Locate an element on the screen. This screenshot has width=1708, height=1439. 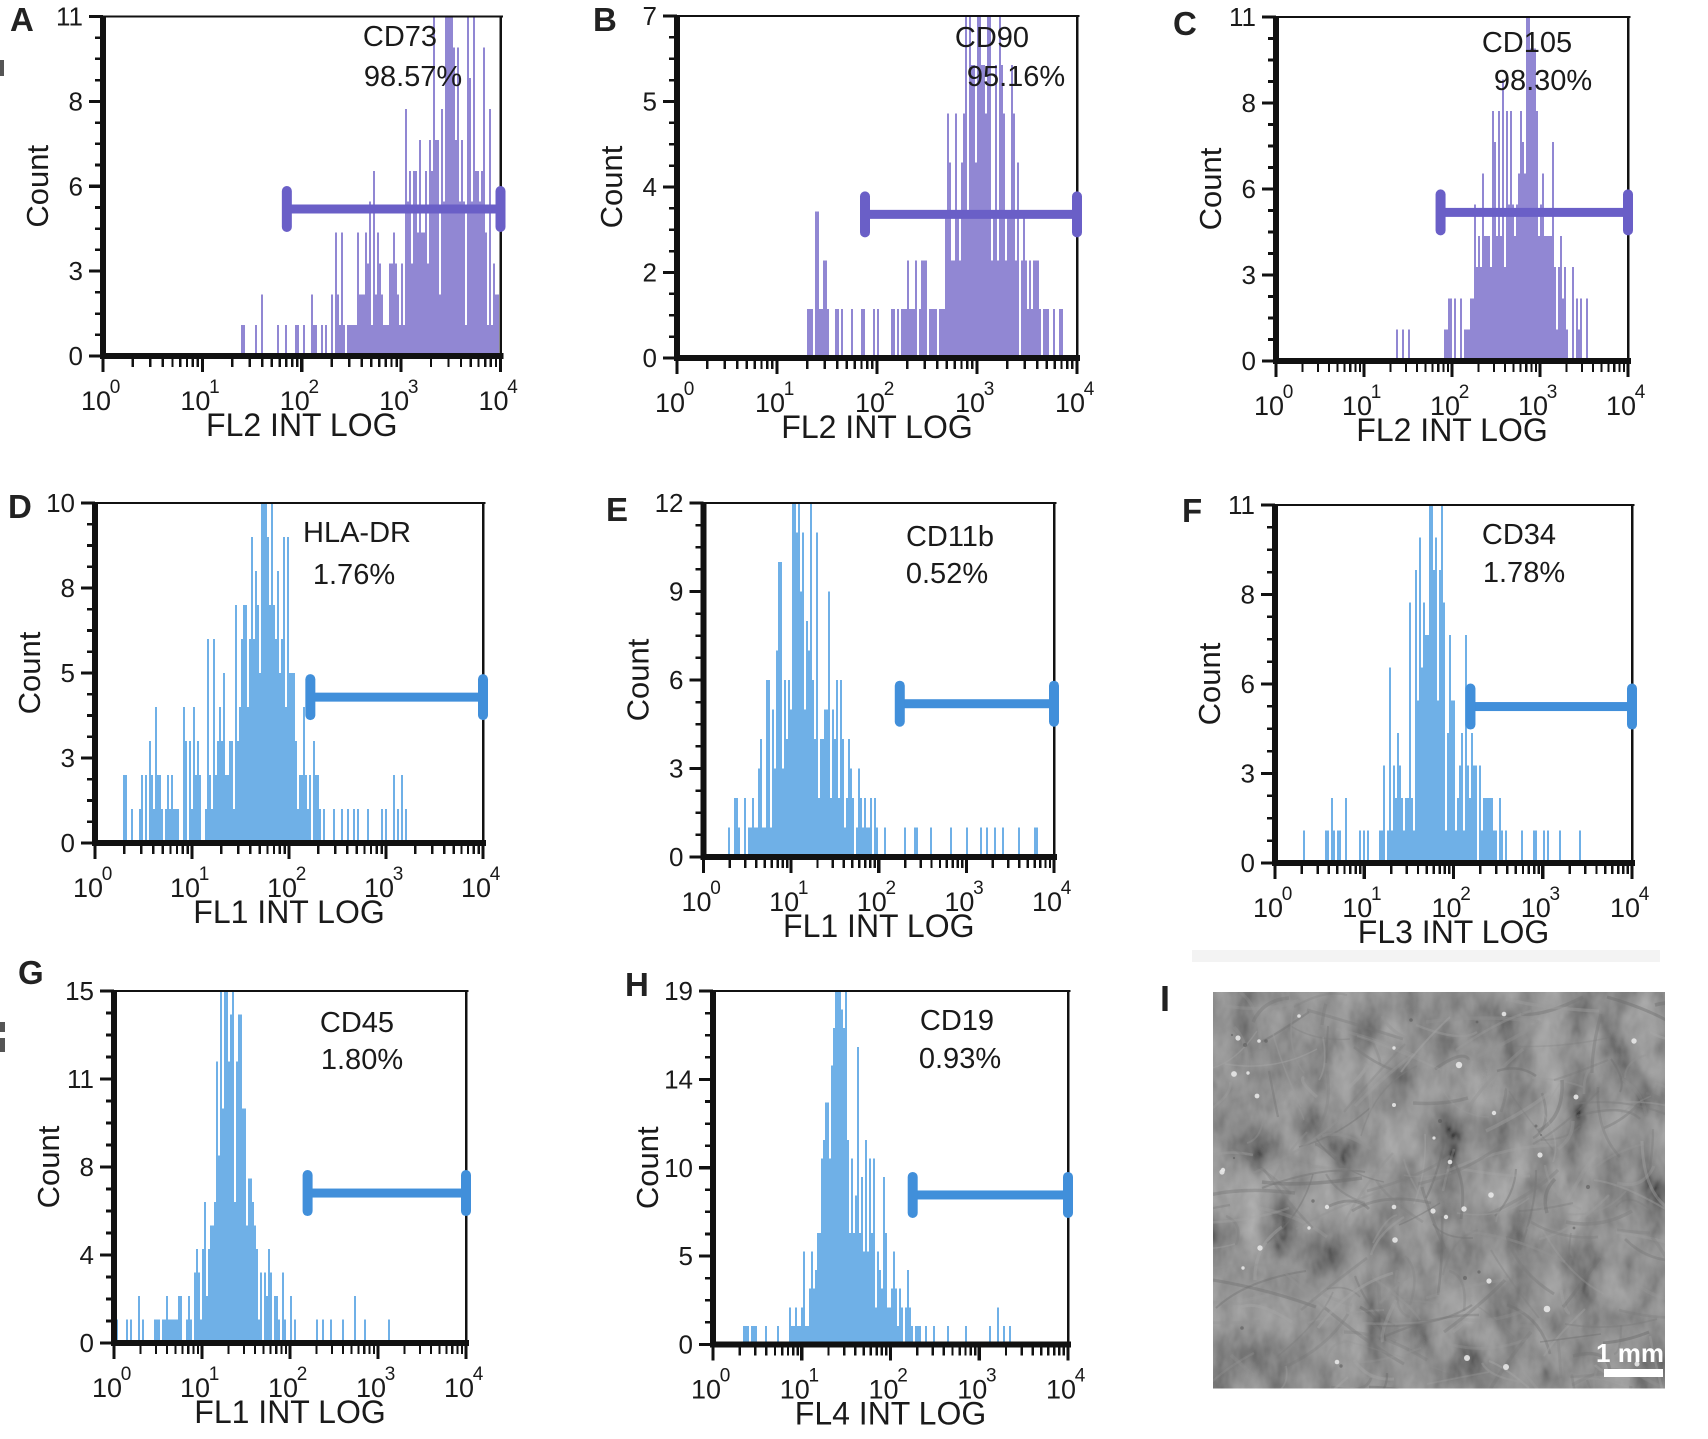
svg-text: 15 is located at coordinates (79, 991).